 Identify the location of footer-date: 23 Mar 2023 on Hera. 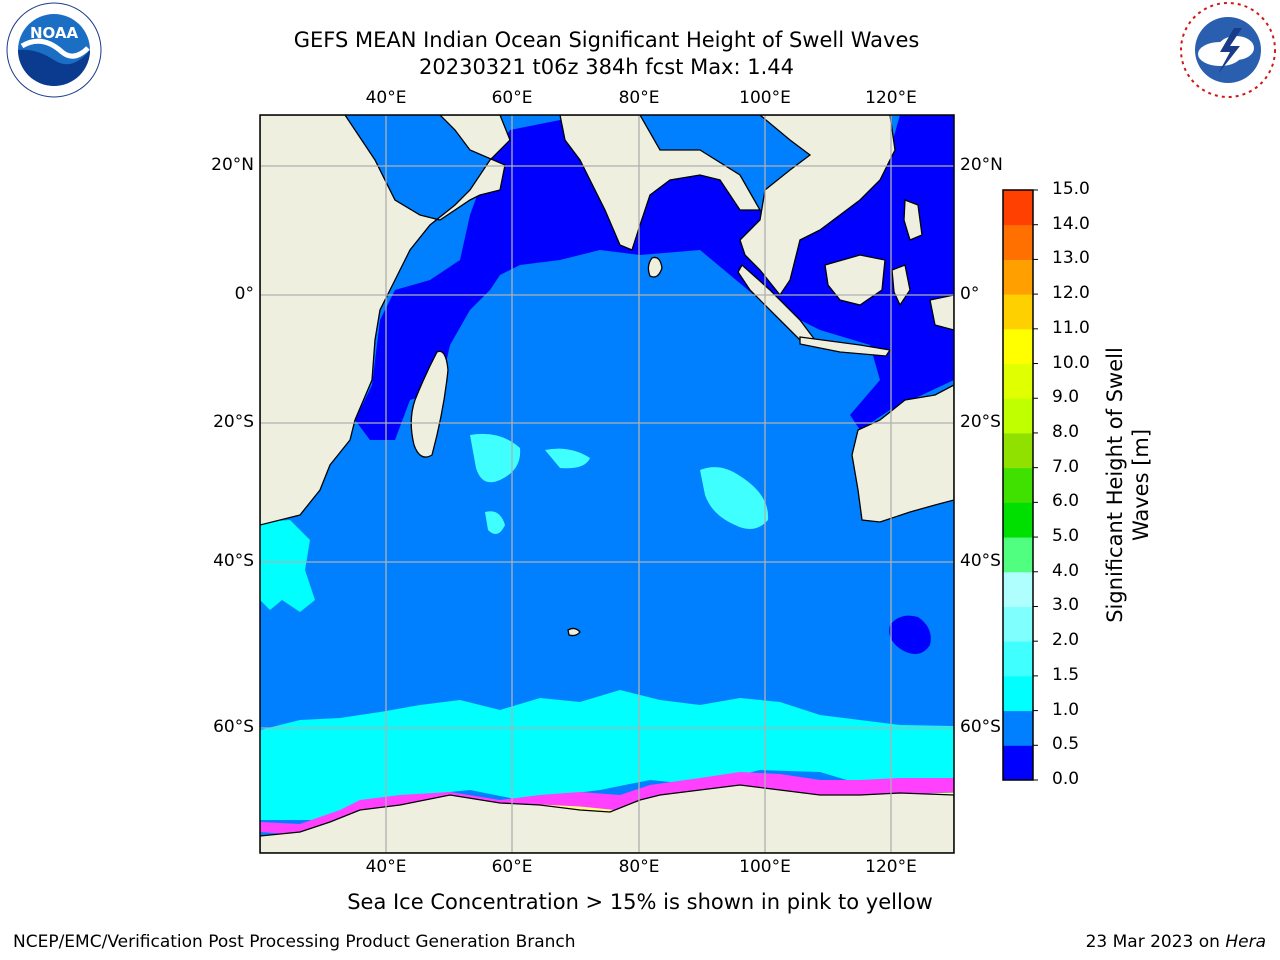
(1176, 942).